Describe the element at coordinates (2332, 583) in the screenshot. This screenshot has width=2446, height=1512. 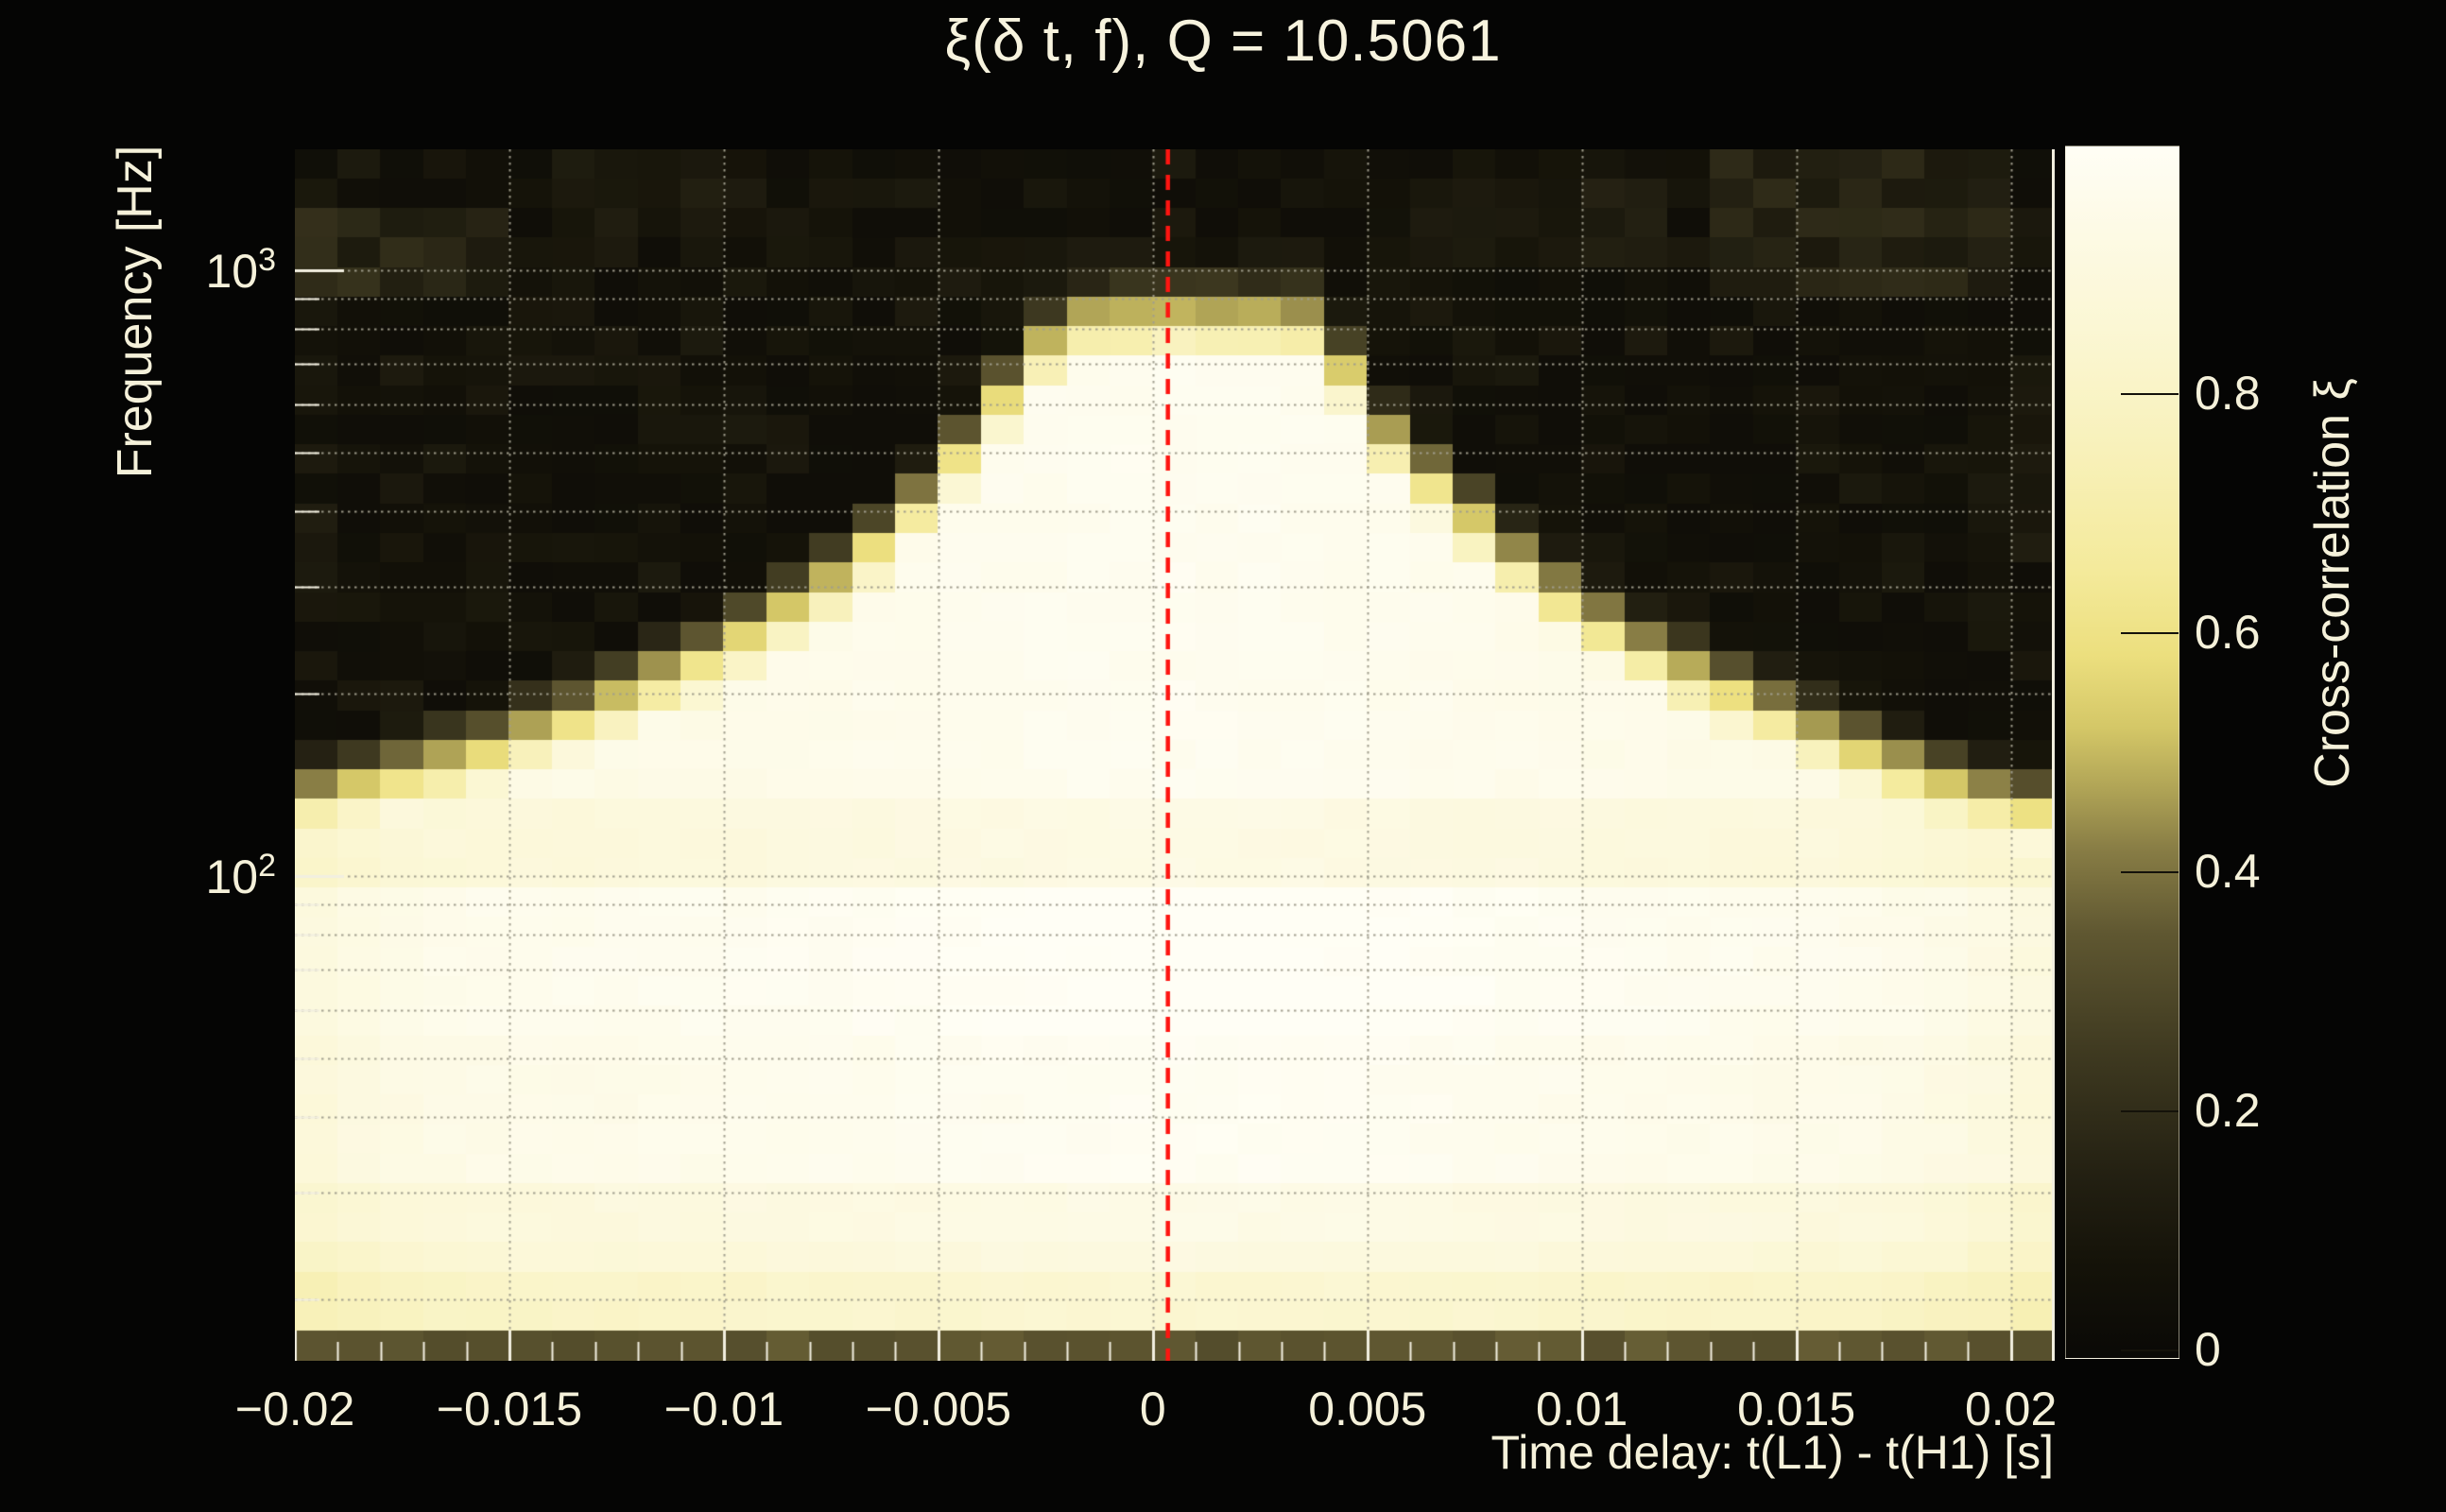
I see `colorbar-title: Cross-correlation ξ` at that location.